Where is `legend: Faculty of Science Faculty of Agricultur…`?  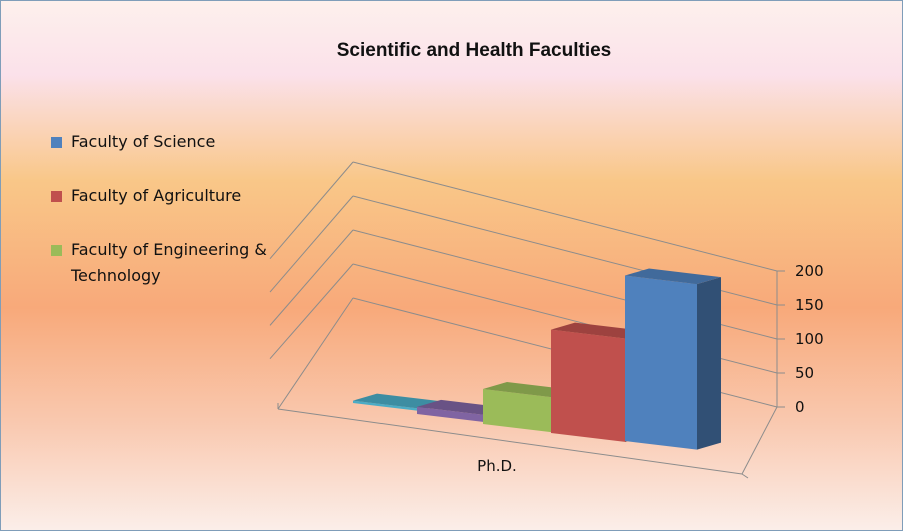 legend: Faculty of Science Faculty of Agricultur… is located at coordinates (171, 223).